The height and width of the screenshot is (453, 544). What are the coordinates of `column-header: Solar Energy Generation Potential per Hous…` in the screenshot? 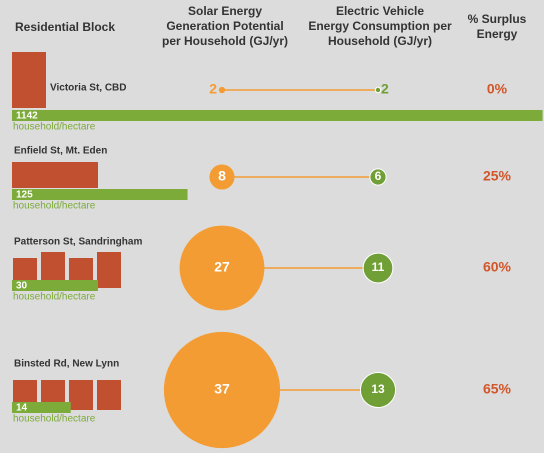 It's located at (225, 26).